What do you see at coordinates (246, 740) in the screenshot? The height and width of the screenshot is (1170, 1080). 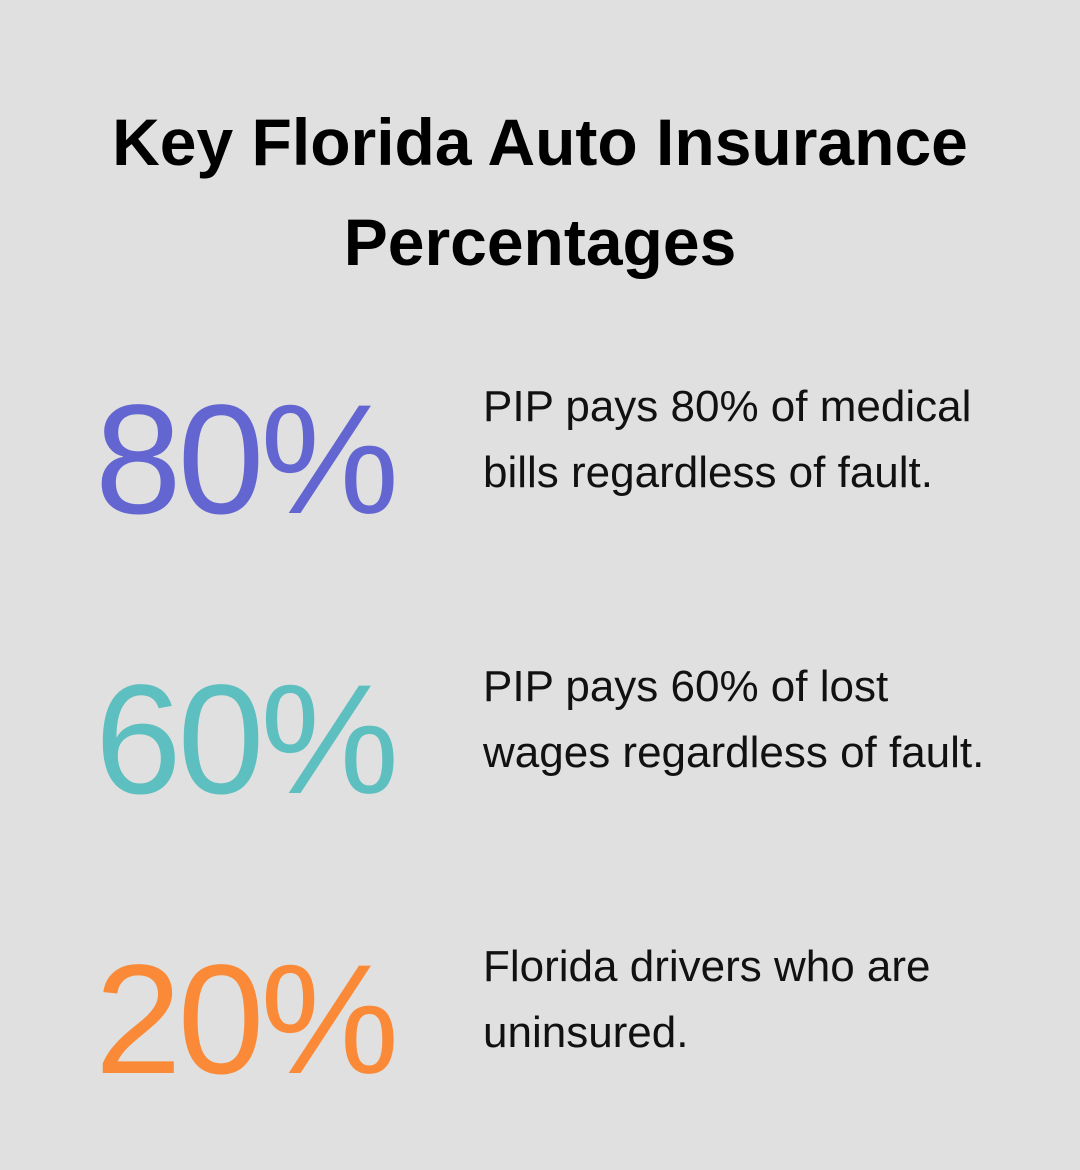 I see `stat-value: 60%` at bounding box center [246, 740].